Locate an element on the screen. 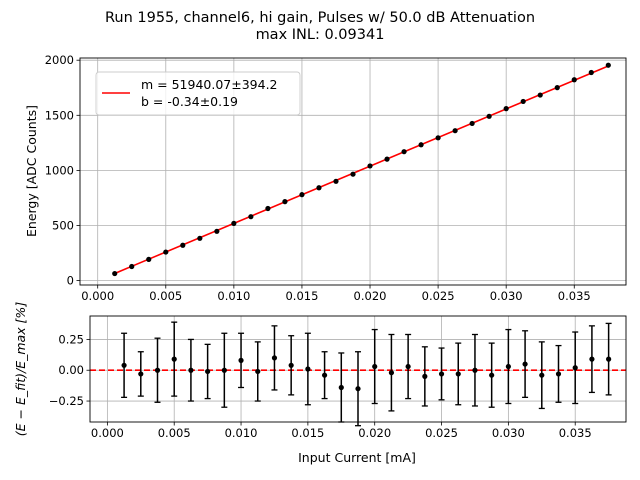 The height and width of the screenshot is (480, 640). chart-title-line2: max INL: 0.09341 is located at coordinates (320, 35).